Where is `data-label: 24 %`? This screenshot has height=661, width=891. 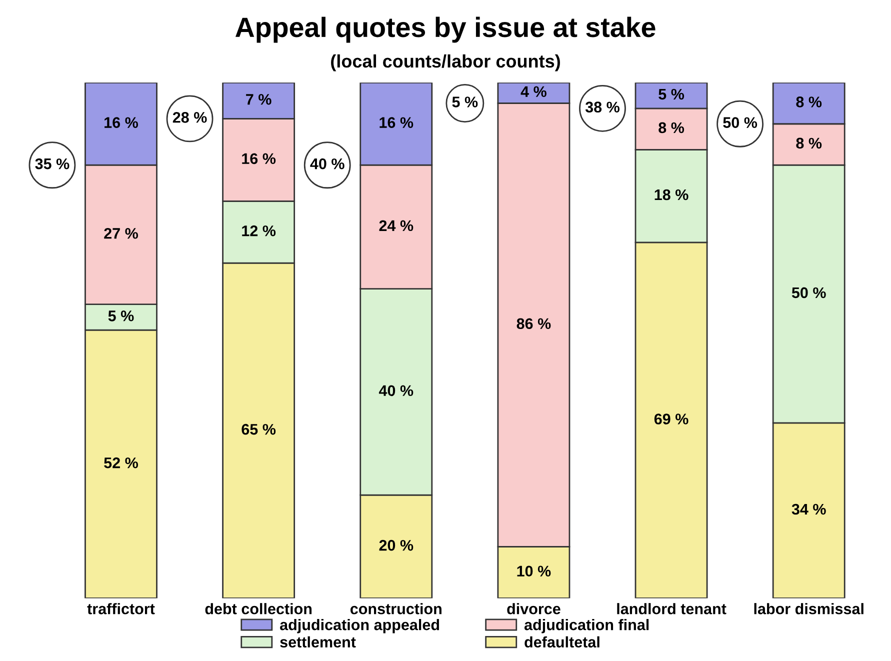 data-label: 24 % is located at coordinates (396, 226).